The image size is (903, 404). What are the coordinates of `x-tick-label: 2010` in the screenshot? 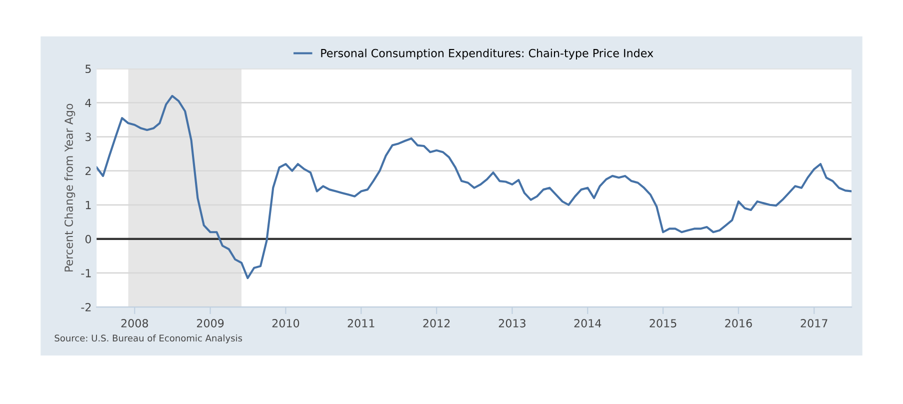 It's located at (286, 323).